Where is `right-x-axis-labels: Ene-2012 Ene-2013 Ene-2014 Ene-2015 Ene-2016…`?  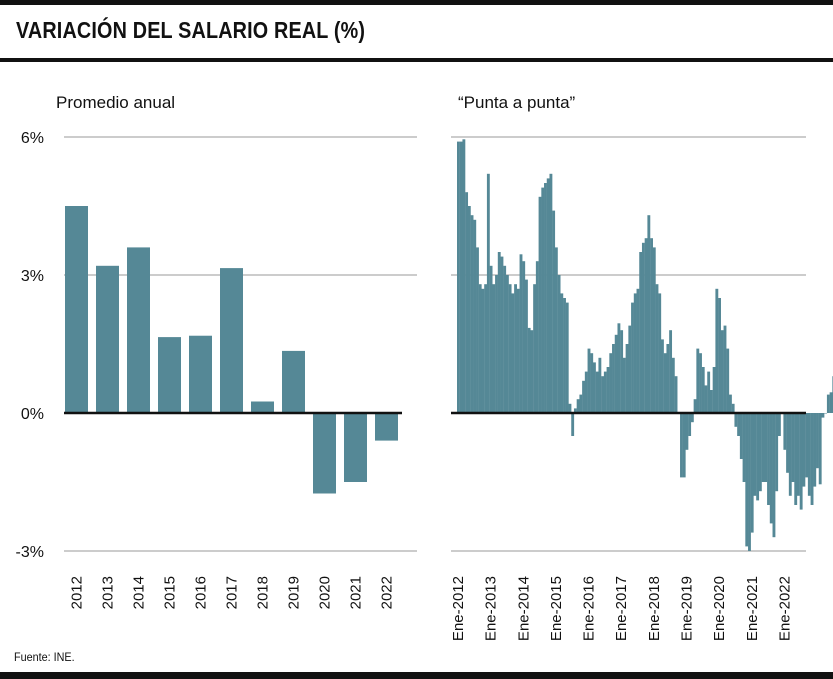 right-x-axis-labels: Ene-2012 Ene-2013 Ene-2014 Ene-2015 Ene-2016… is located at coordinates (621, 608).